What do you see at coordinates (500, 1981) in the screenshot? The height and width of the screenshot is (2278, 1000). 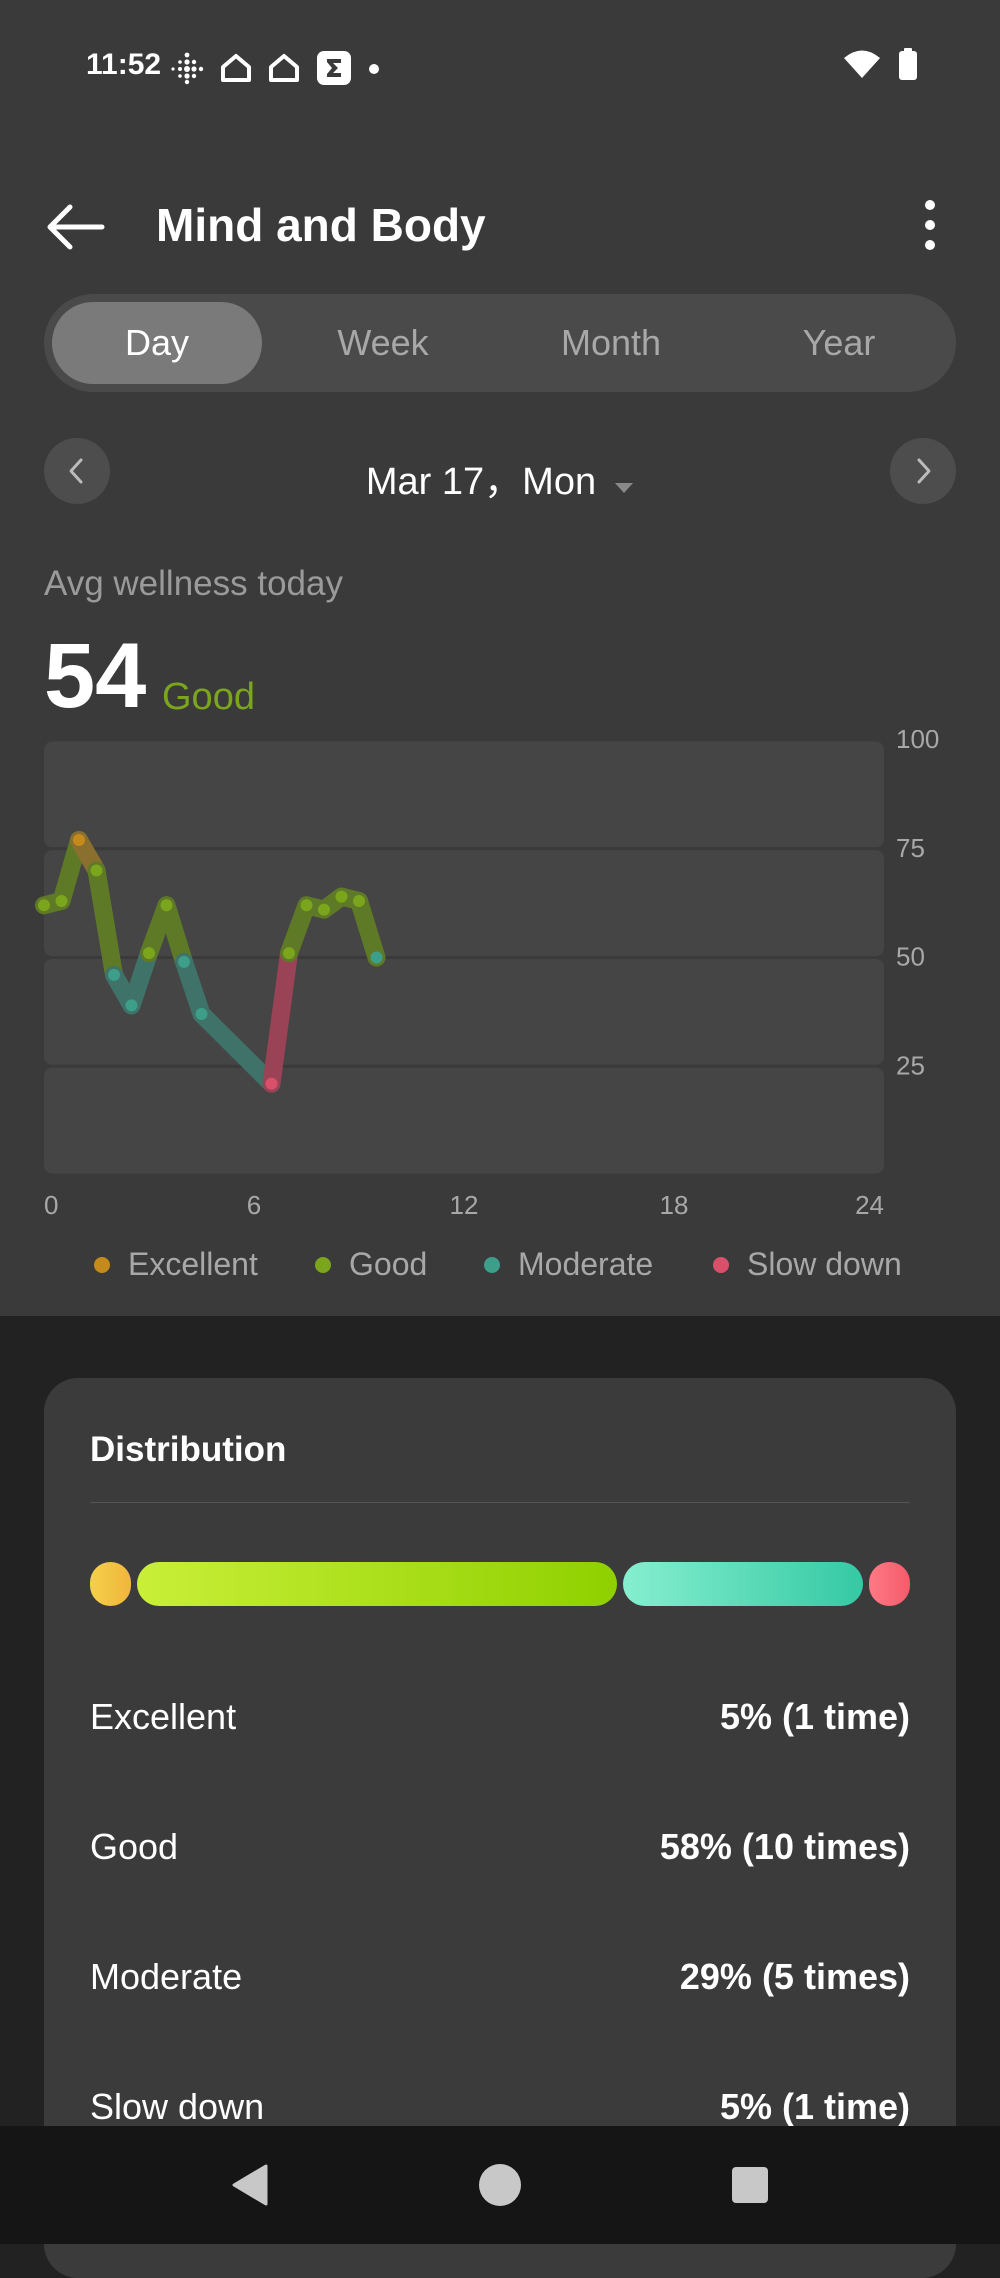 I see `distribution-row-moderate: Moderate 29% (5 times)` at bounding box center [500, 1981].